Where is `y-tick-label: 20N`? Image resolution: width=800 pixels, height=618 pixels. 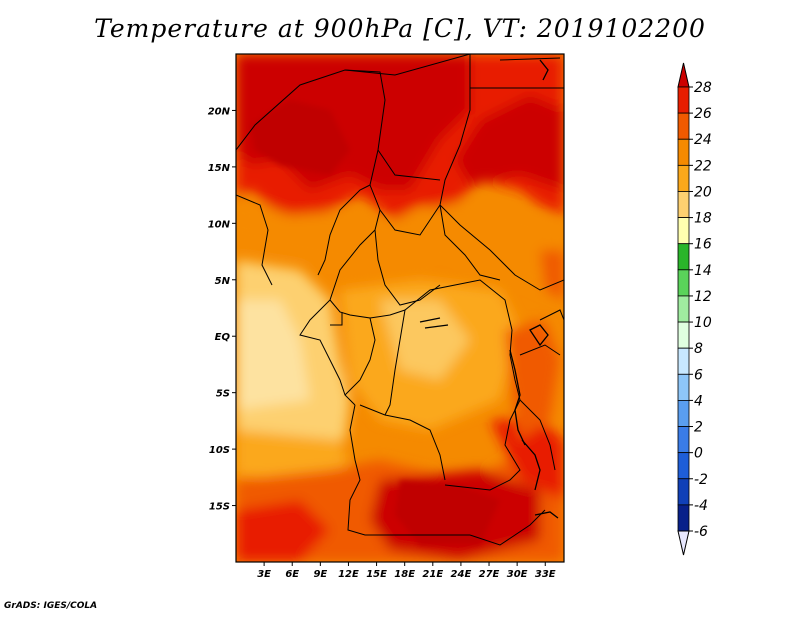 y-tick-label: 20N is located at coordinates (219, 111).